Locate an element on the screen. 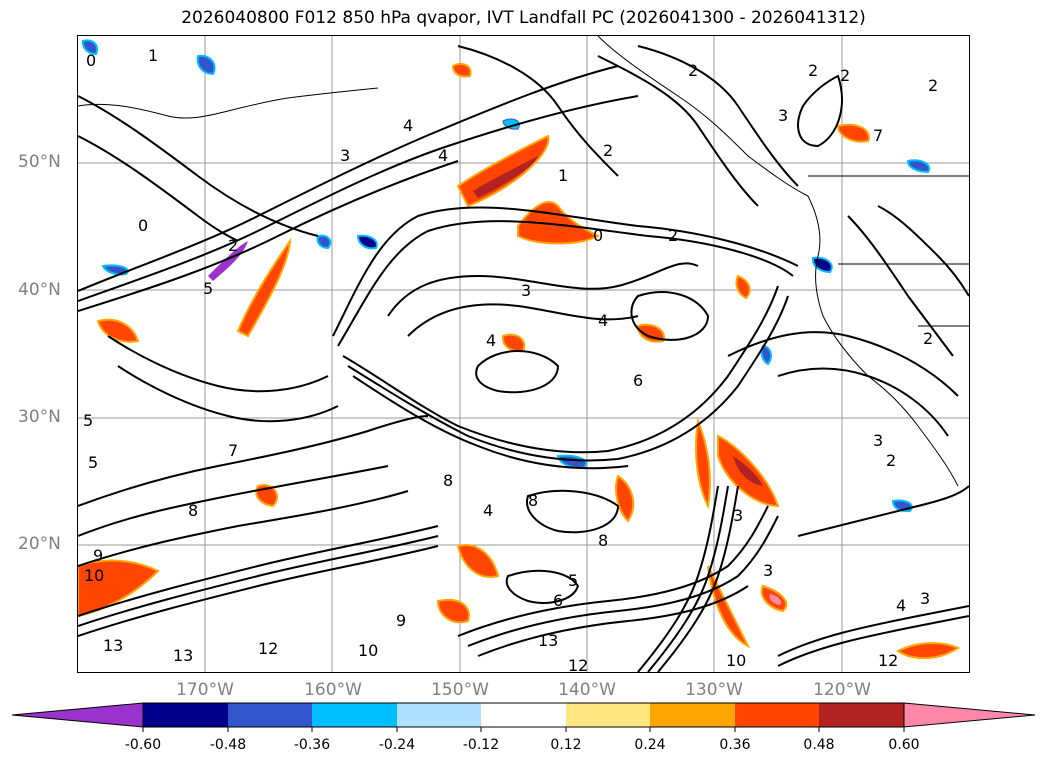  colorbar-tick-label: 0.60 is located at coordinates (904, 745).